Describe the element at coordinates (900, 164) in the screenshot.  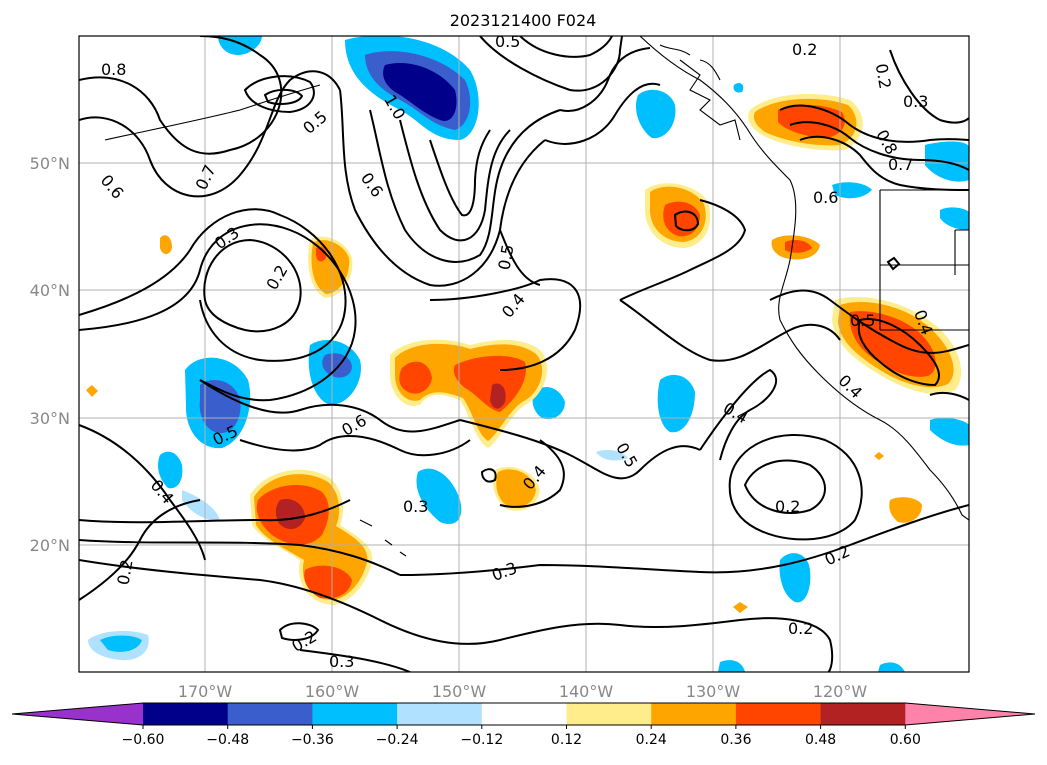
I see `contour-label: 0.7` at that location.